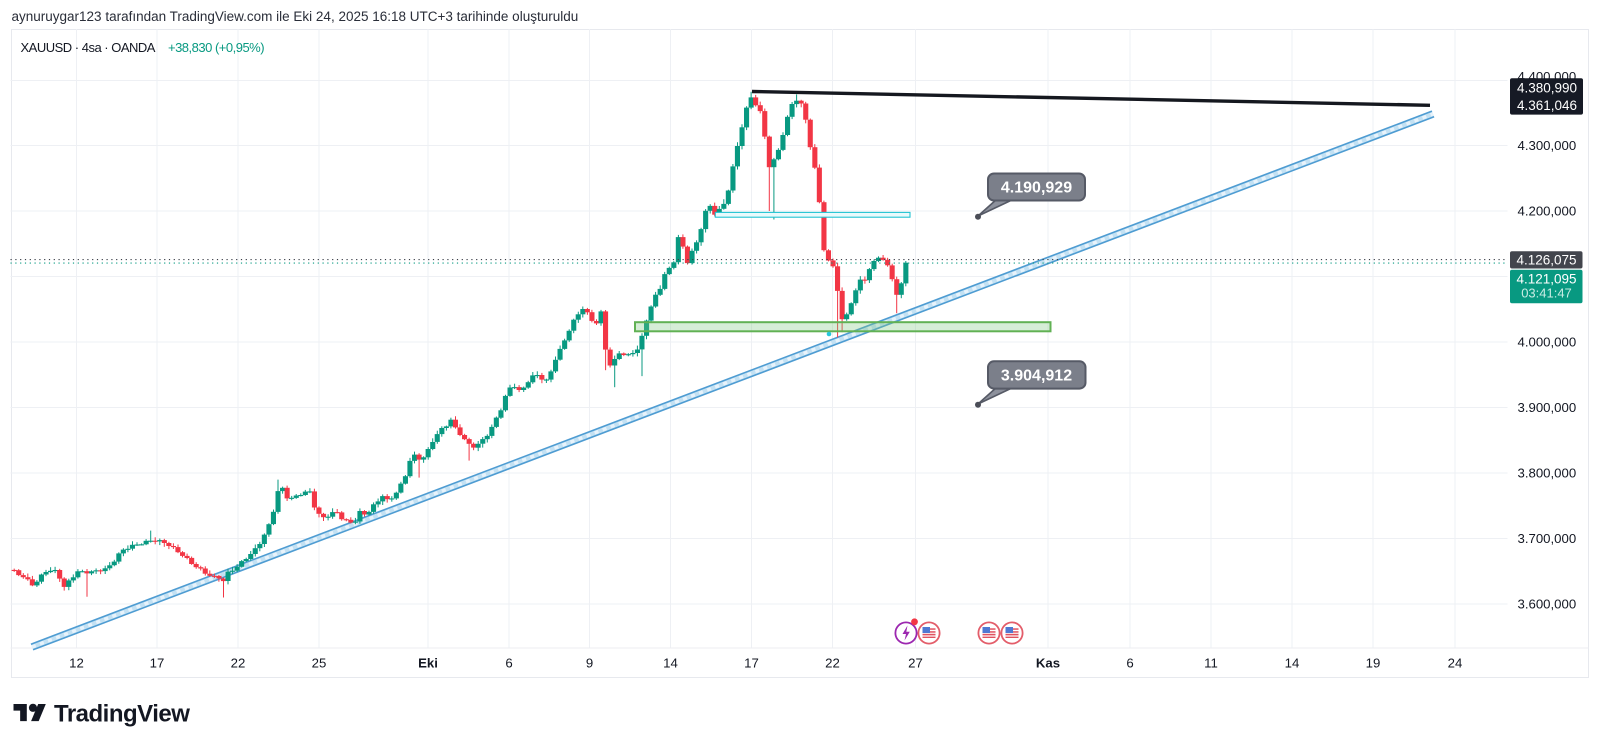 The width and height of the screenshot is (1600, 750). I want to click on svg-text: 3.600,000, so click(1547, 604).